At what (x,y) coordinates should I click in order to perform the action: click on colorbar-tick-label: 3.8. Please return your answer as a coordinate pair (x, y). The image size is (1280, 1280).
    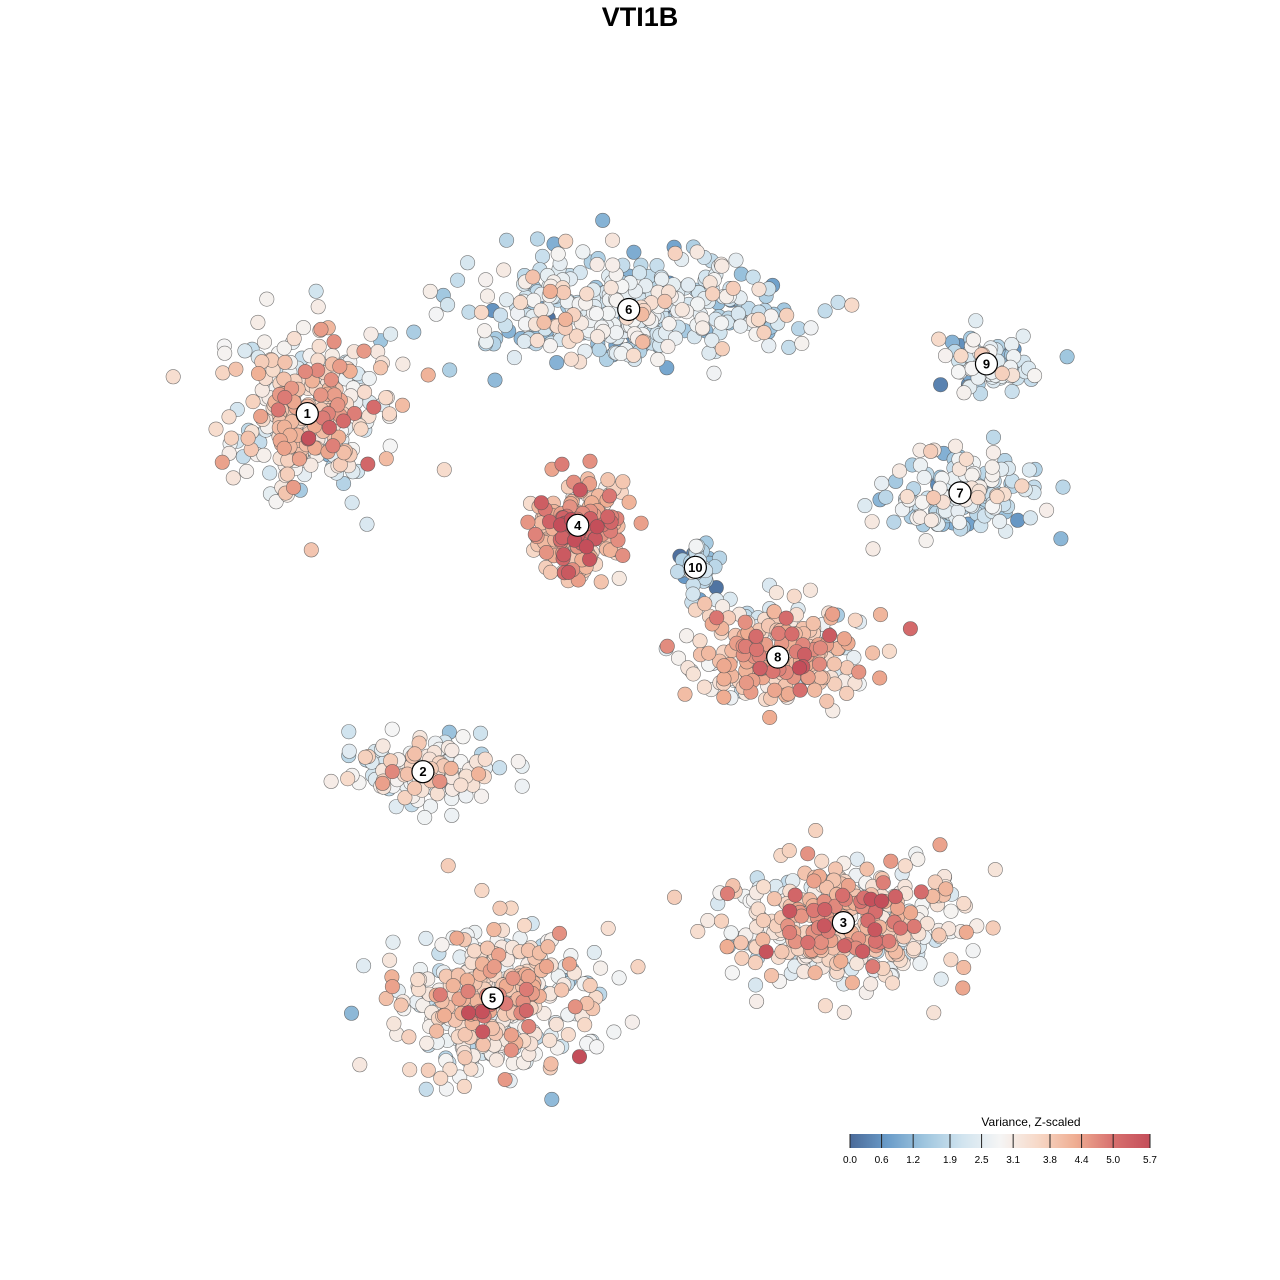
    Looking at the image, I should click on (1050, 1160).